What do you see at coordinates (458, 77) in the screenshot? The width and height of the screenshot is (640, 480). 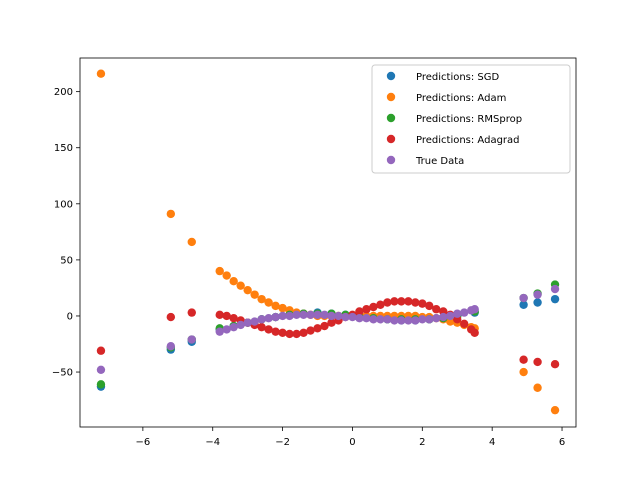 I see `legend-label: Predictions: SGD` at bounding box center [458, 77].